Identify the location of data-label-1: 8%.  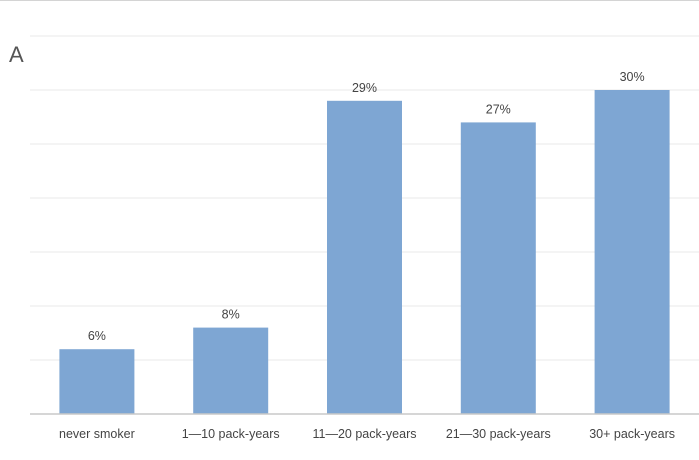
(231, 315).